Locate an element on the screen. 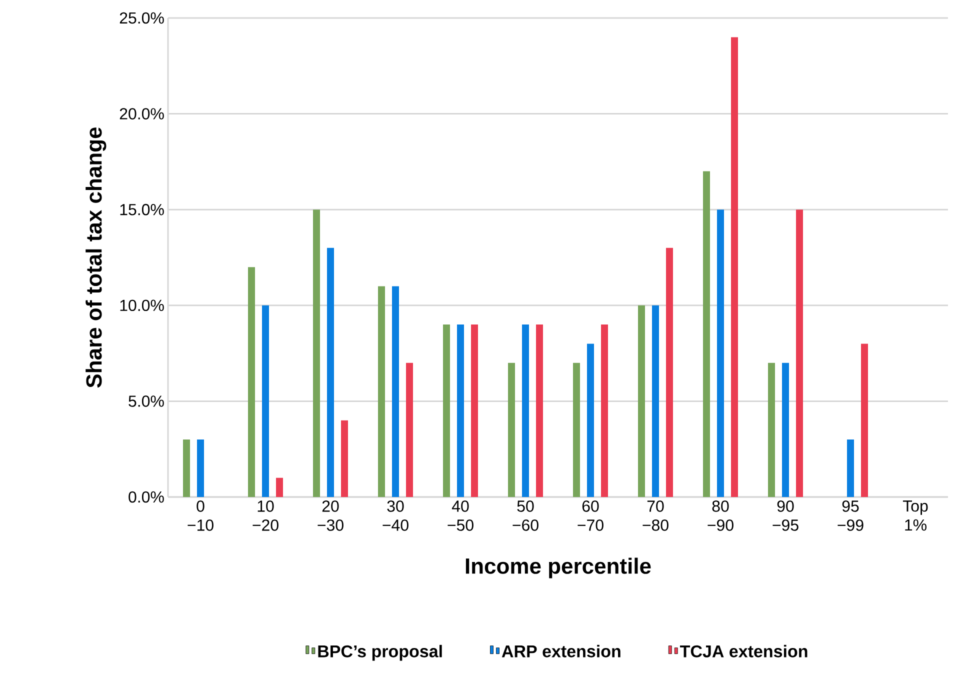 Image resolution: width=953 pixels, height=696 pixels. x-tick-label: 70 −80 is located at coordinates (655, 515).